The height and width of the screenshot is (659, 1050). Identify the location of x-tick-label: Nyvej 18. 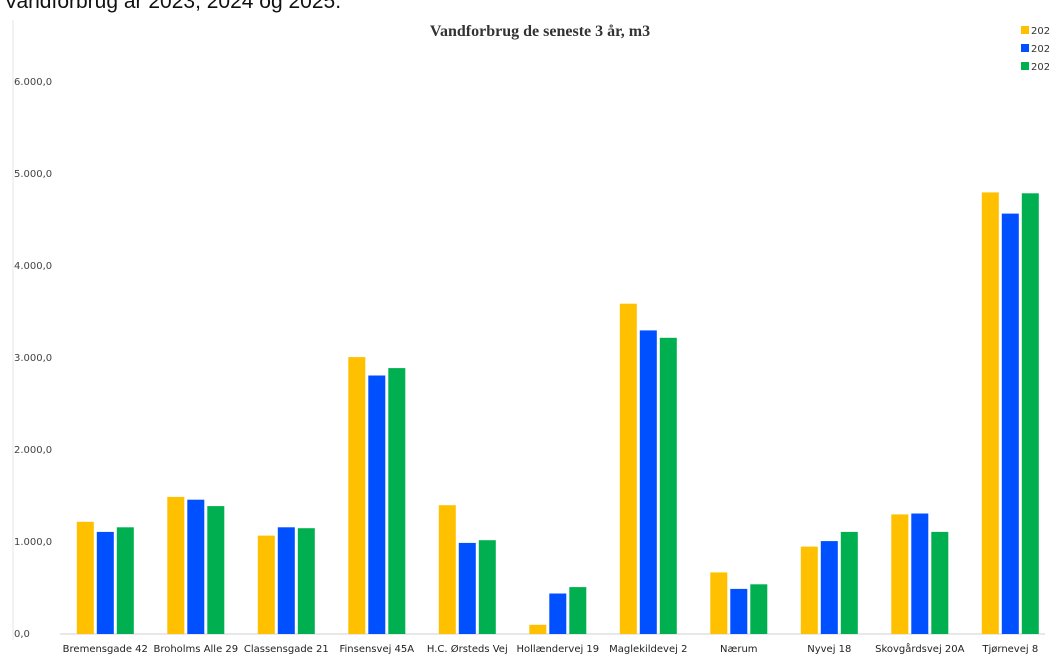
(829, 649).